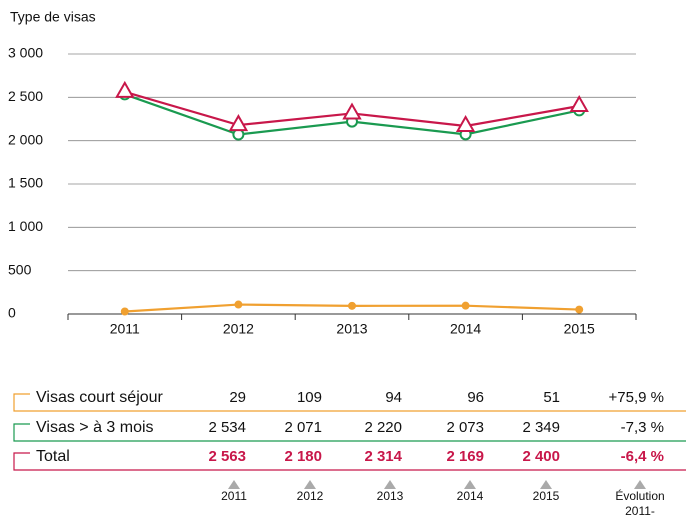 The width and height of the screenshot is (686, 519). What do you see at coordinates (12, 313) in the screenshot?
I see `y-tick-label: 0` at bounding box center [12, 313].